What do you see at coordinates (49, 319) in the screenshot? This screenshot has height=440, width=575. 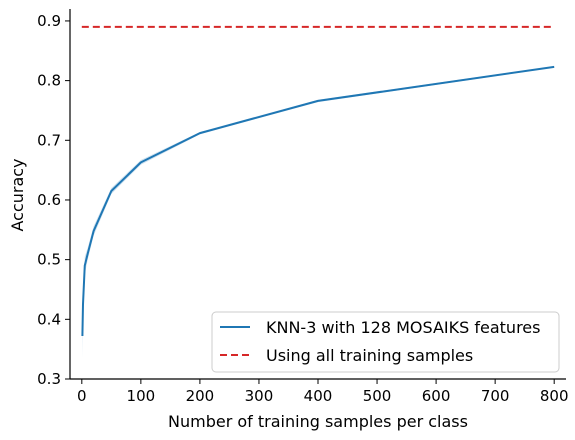 I see `y-tick-label: 0.4` at bounding box center [49, 319].